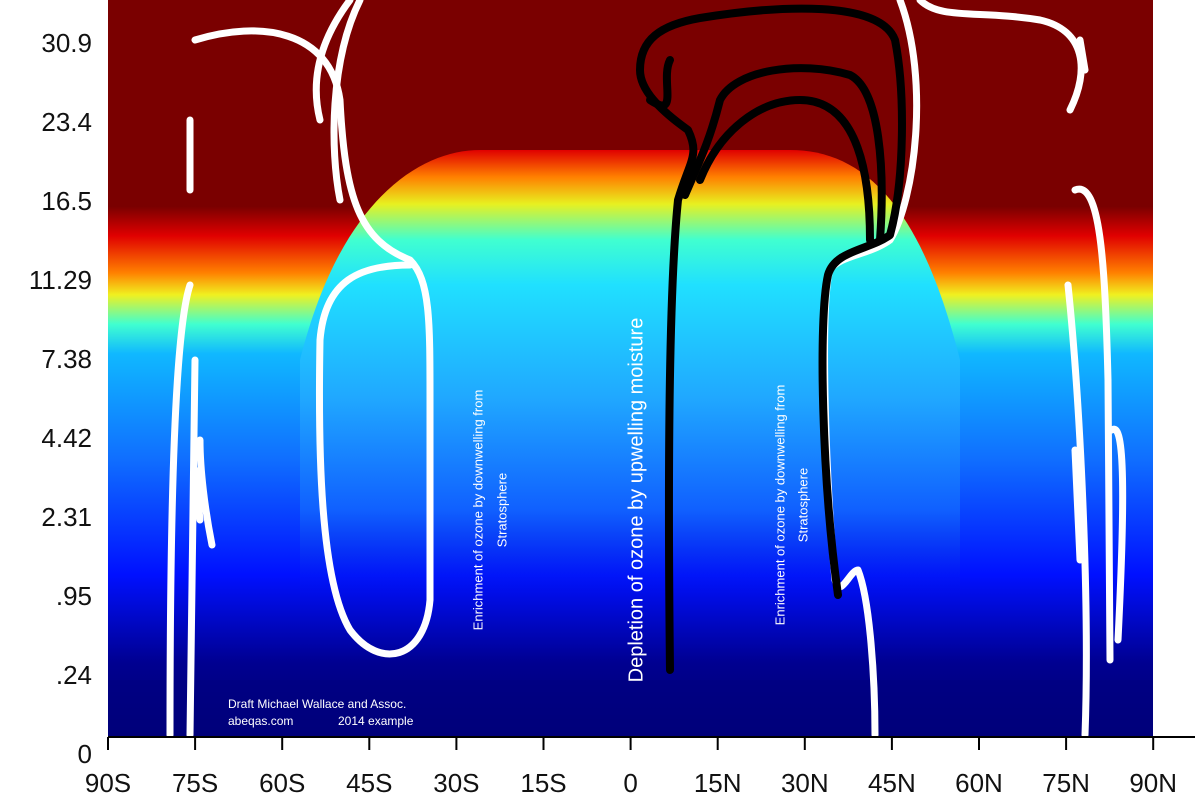 The height and width of the screenshot is (793, 1195). What do you see at coordinates (282, 780) in the screenshot?
I see `x-tick-label: 60S` at bounding box center [282, 780].